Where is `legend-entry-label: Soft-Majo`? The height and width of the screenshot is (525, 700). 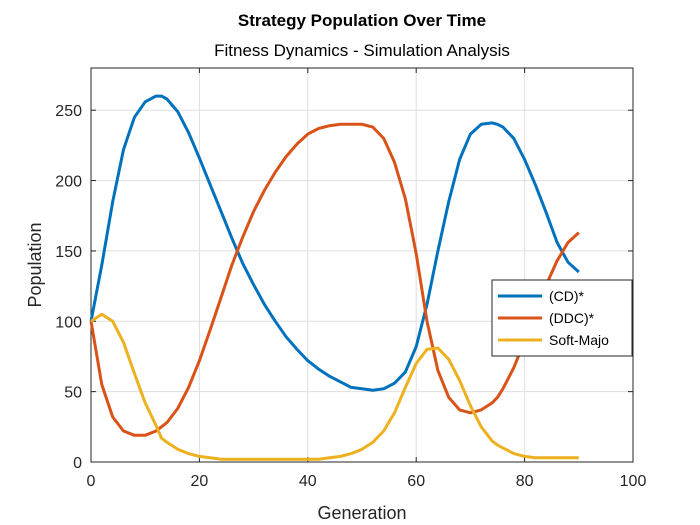
legend-entry-label: Soft-Majo is located at coordinates (579, 340).